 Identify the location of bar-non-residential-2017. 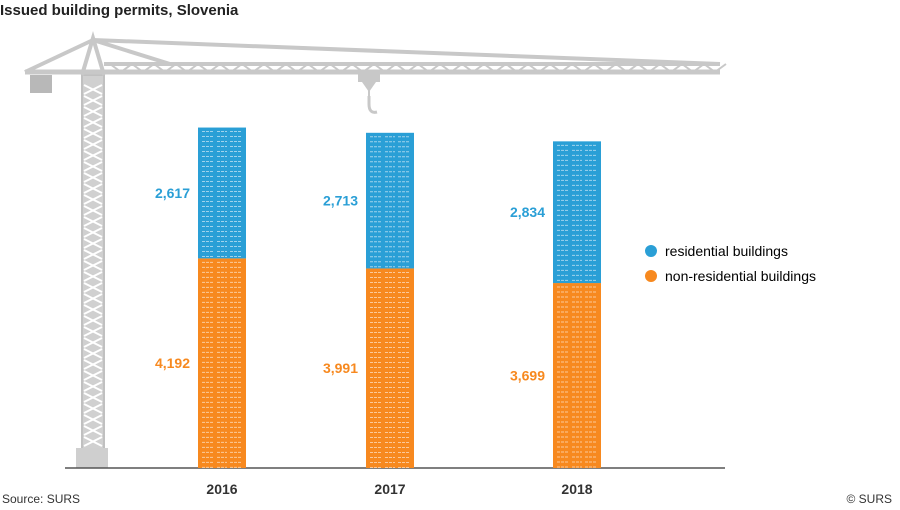
(390, 368).